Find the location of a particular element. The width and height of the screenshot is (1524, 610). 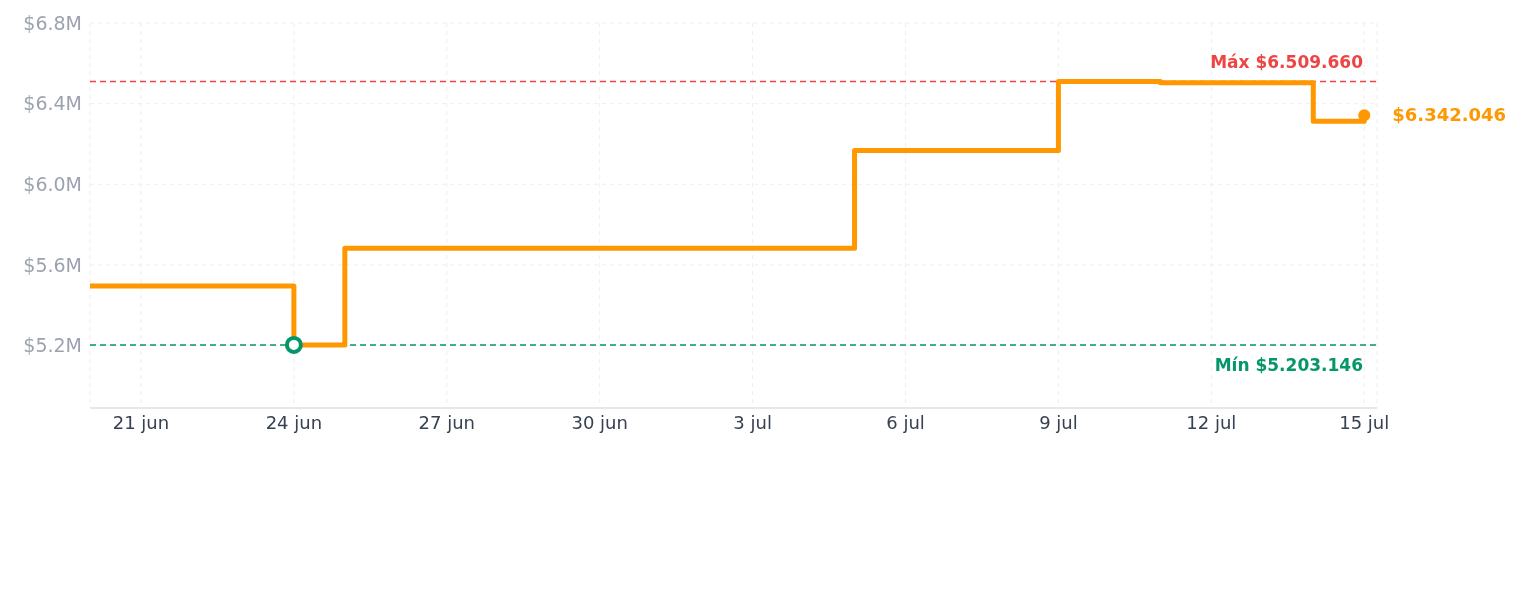

x-tick-label: 12 jul is located at coordinates (1211, 422).